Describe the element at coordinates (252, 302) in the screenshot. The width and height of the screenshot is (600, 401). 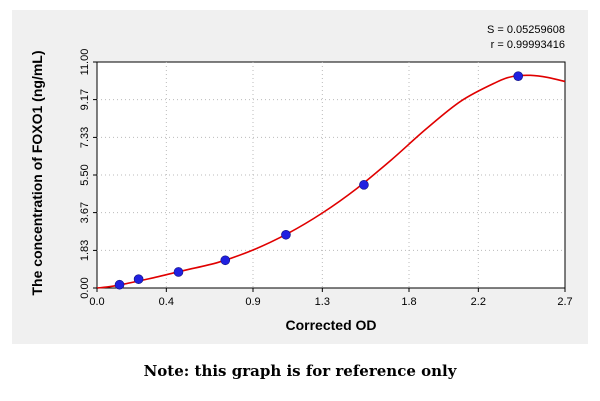
I see `x-tick-label: 0.9` at that location.